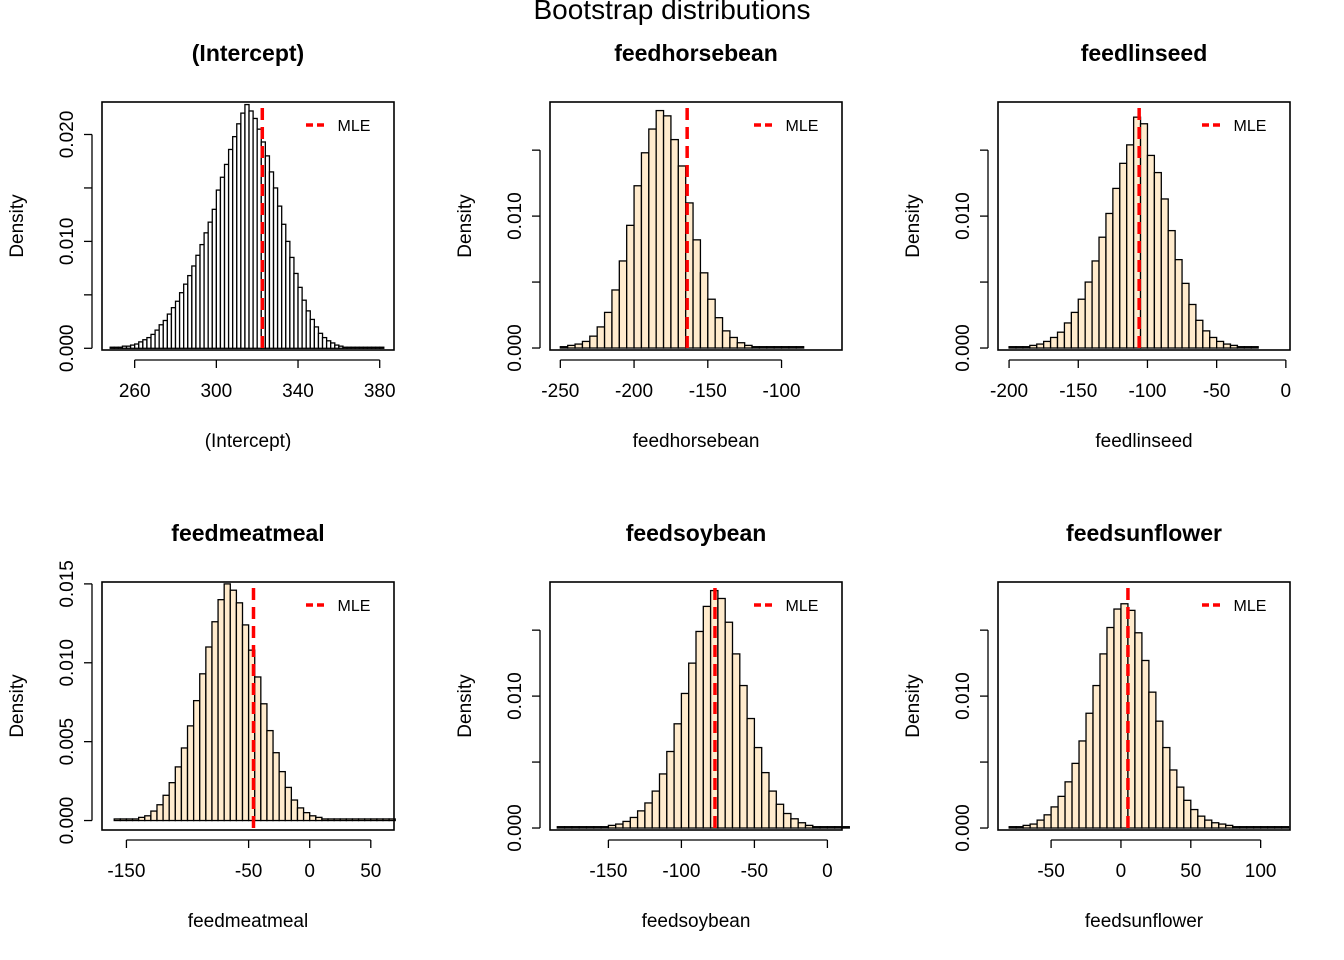  I want to click on panel-title: feedsoybean, so click(696, 533).